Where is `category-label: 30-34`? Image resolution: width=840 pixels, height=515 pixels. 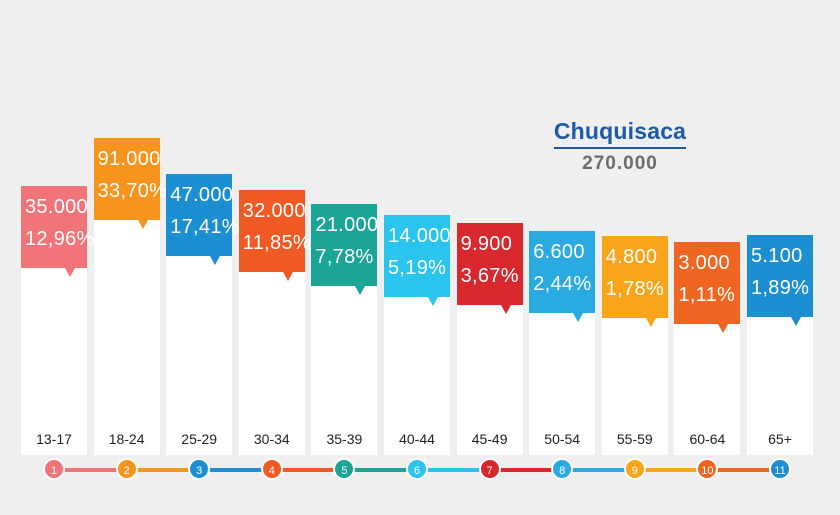 category-label: 30-34 is located at coordinates (271, 439).